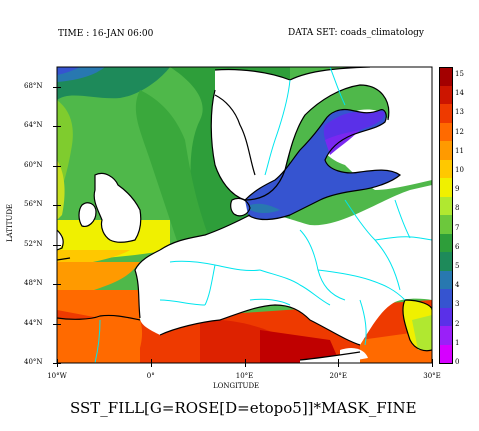 The image size is (479, 431). I want to click on colorbar-label: 2, so click(457, 323).